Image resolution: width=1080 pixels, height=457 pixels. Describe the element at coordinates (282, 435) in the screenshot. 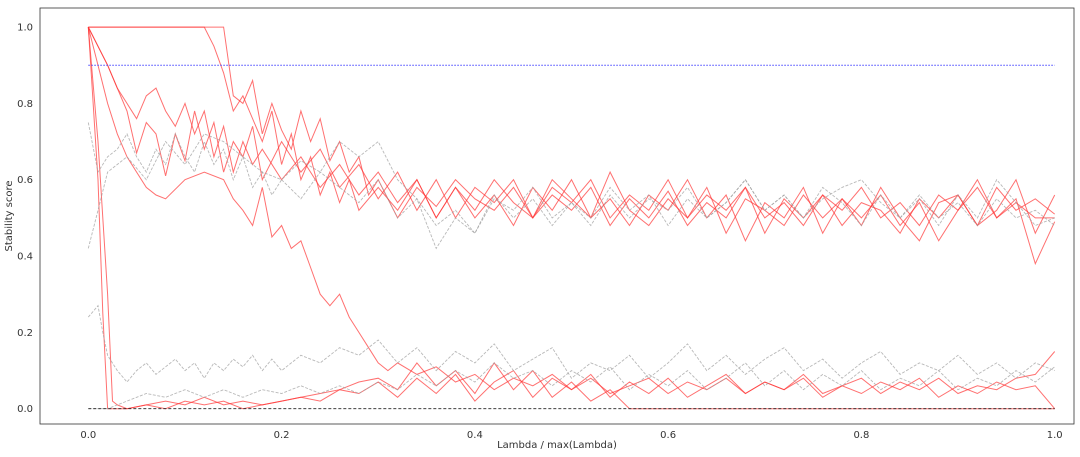

I see `x-tick-label: 0.2` at that location.